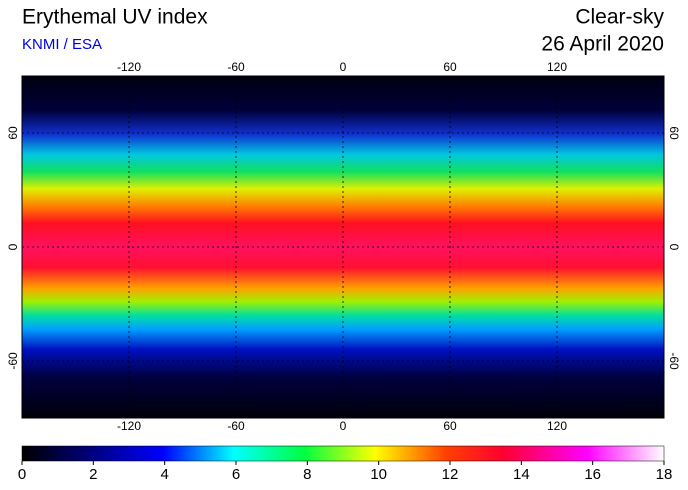  I want to click on condition: Clear-sky, so click(619, 17).